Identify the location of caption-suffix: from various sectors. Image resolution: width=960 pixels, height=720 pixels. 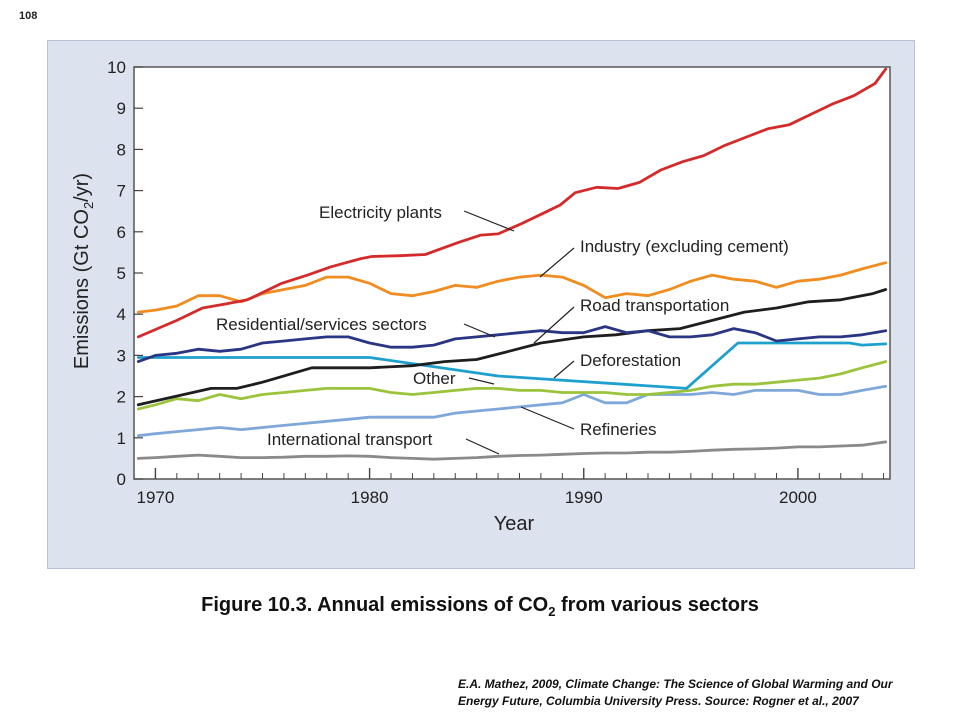
(657, 605).